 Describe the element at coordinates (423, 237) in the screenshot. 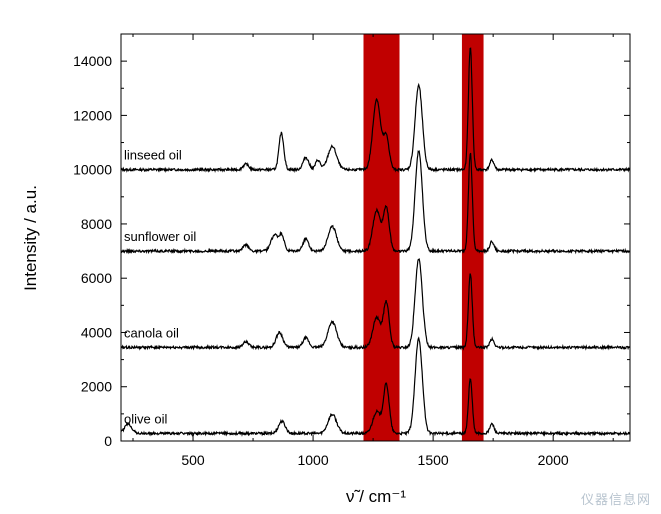

I see `highlight-bands` at that location.